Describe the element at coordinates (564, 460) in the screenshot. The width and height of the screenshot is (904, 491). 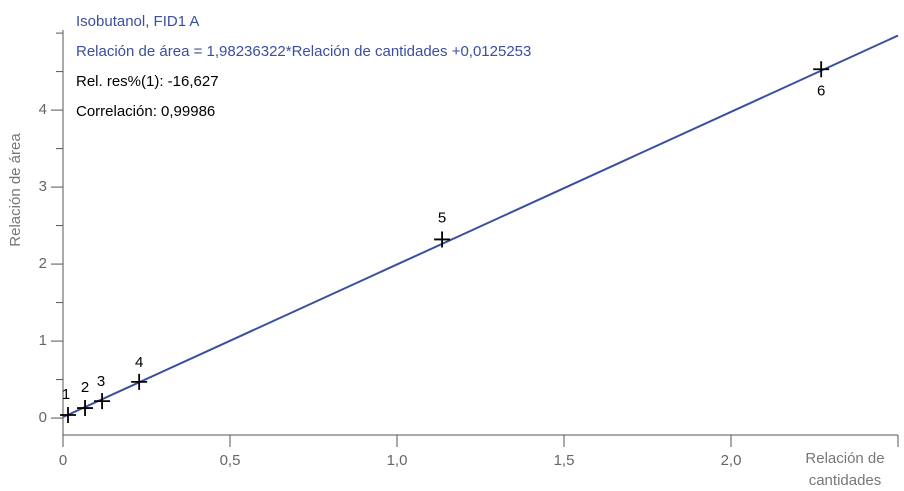
I see `x-tick-label: 1,5` at that location.